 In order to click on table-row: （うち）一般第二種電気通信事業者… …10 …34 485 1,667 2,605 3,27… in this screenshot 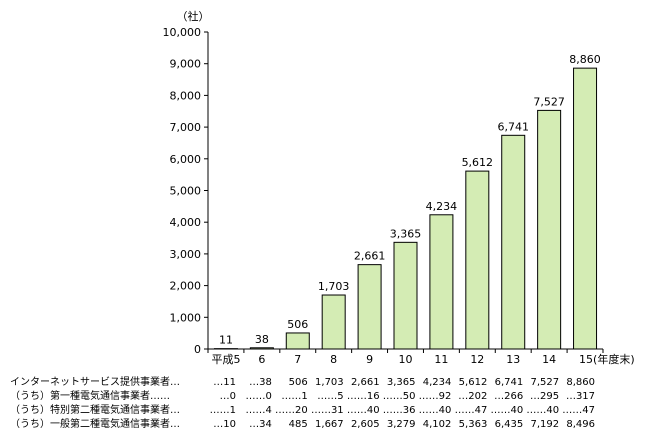, I will do `click(302, 423)`.